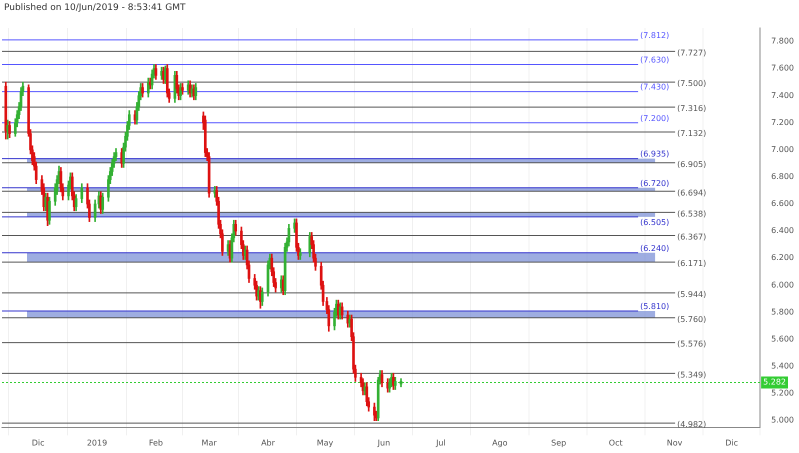 The width and height of the screenshot is (799, 453). Describe the element at coordinates (383, 443) in the screenshot. I see `x-tick-label: Jun` at that location.